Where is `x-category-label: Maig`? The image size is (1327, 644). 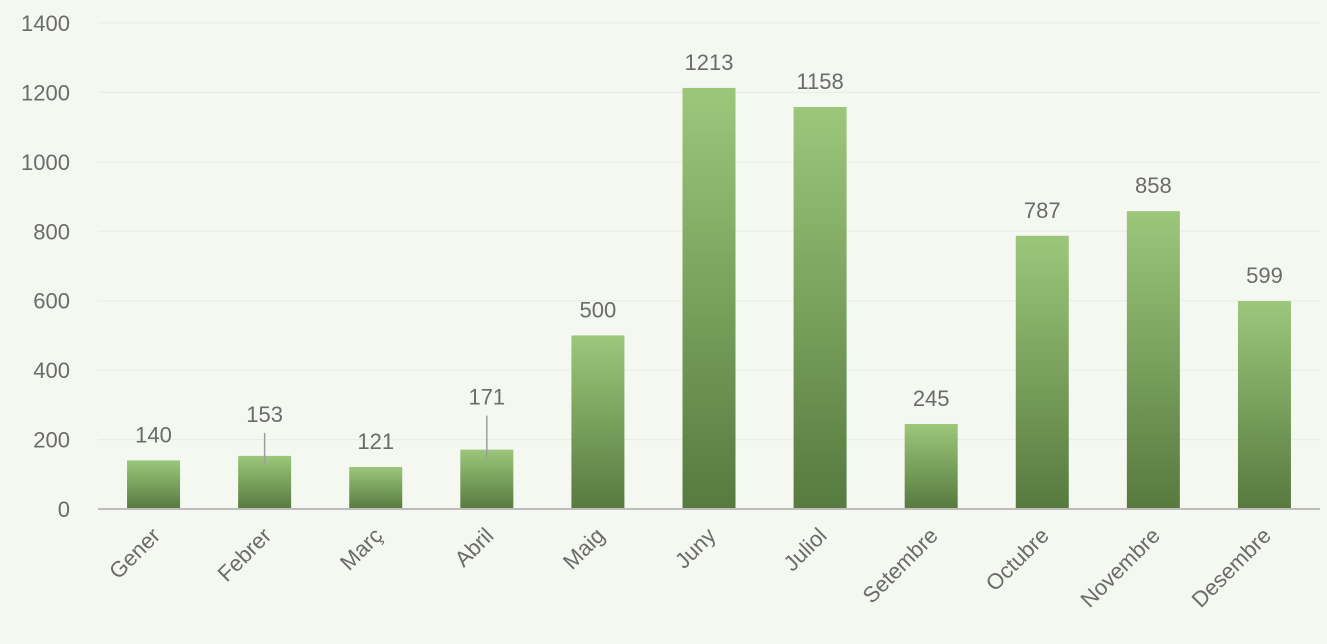
x-category-label: Maig is located at coordinates (583, 548).